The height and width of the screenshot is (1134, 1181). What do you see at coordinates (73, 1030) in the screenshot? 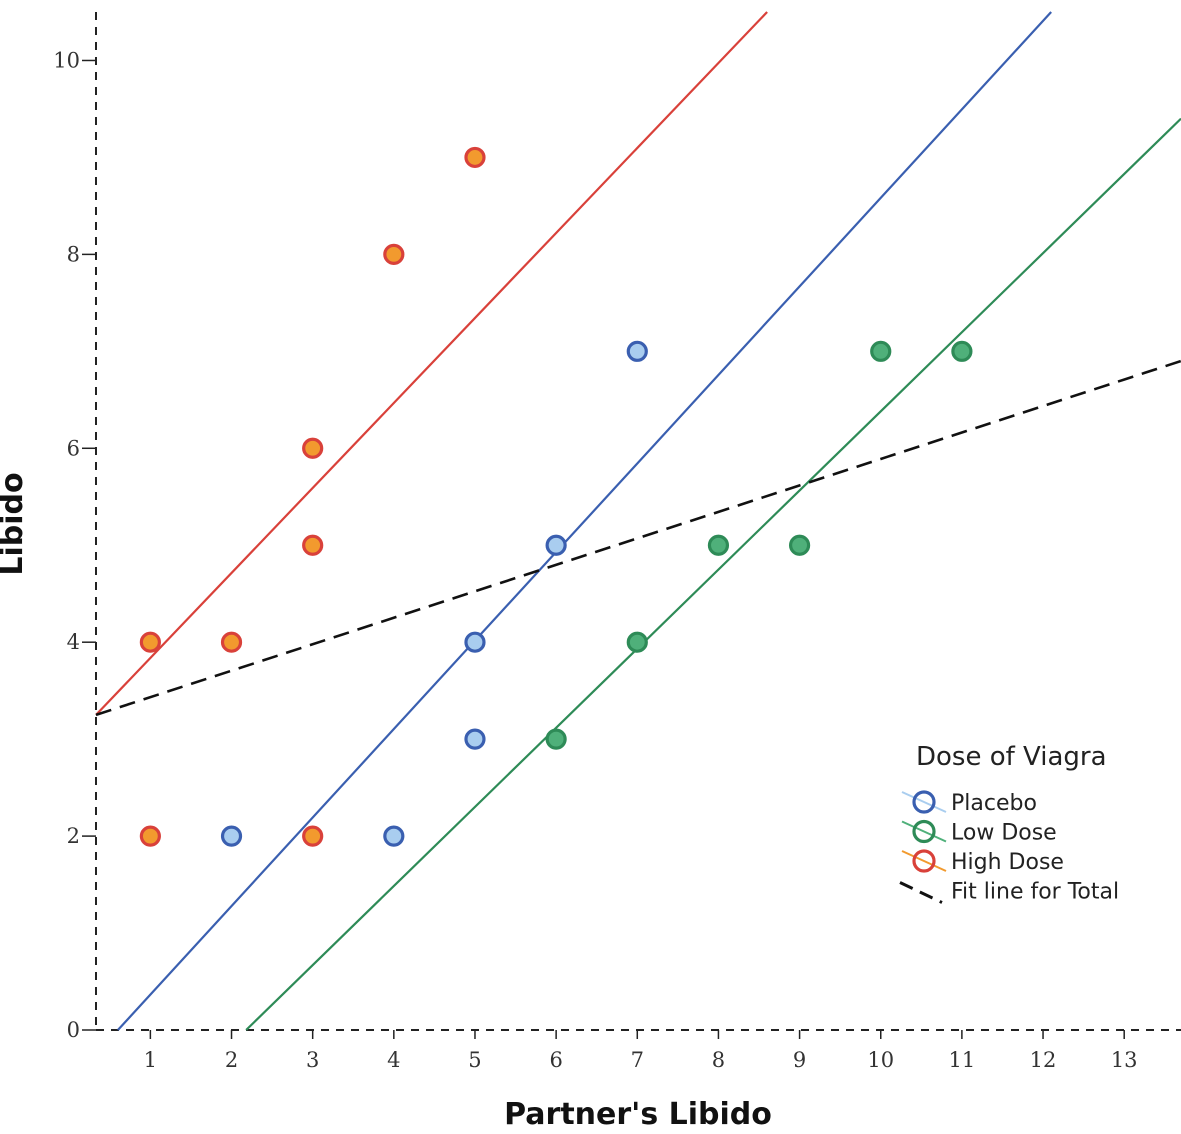
I see `y-tick-label: 0` at bounding box center [73, 1030].